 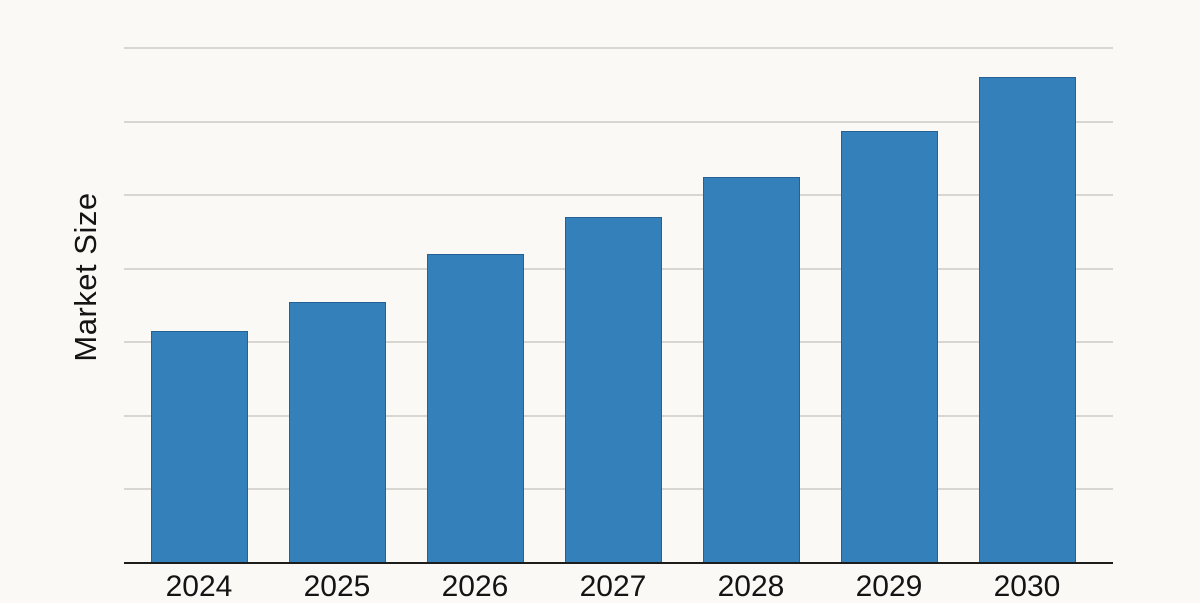 I want to click on x-axis-line, so click(x=618, y=563).